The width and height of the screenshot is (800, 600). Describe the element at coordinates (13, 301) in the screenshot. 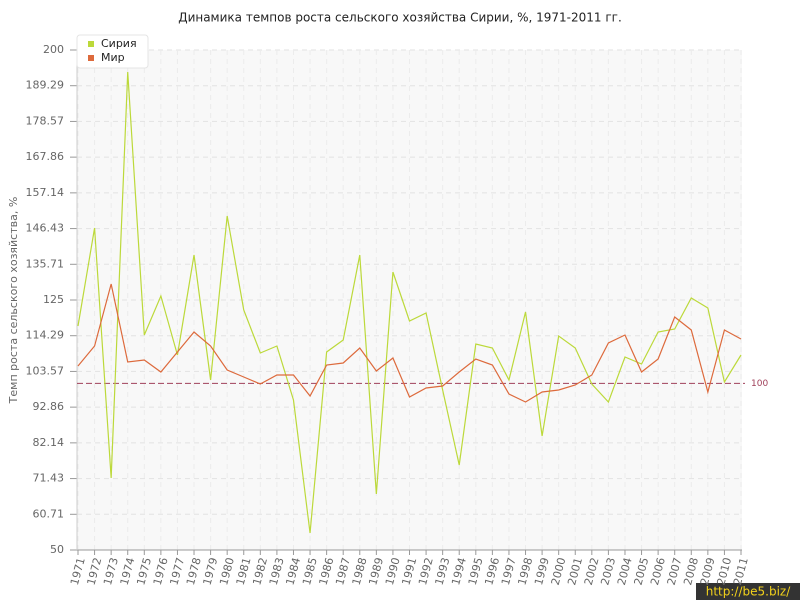

I see `y-axis-label: Темп роста сельского хозяйства, %` at that location.